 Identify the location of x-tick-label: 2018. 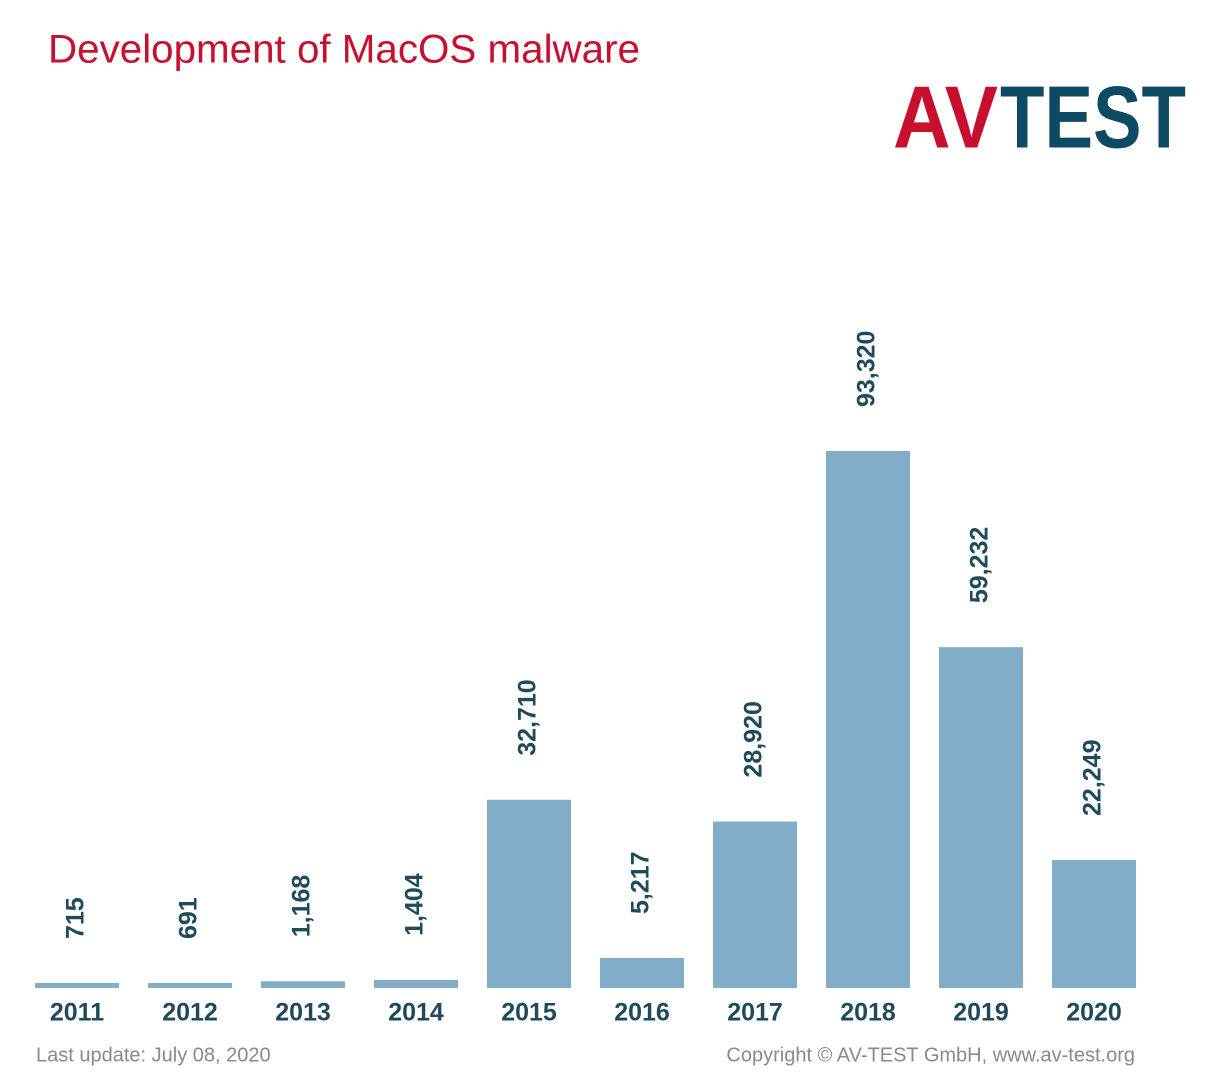
(868, 1013).